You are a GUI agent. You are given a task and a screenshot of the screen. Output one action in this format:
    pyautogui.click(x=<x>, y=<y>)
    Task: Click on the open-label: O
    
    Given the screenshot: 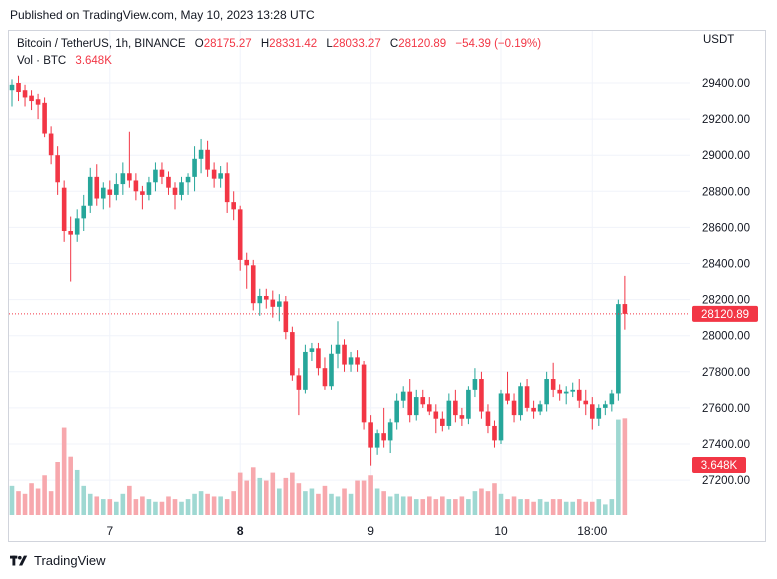 What is the action you would take?
    pyautogui.click(x=199, y=44)
    